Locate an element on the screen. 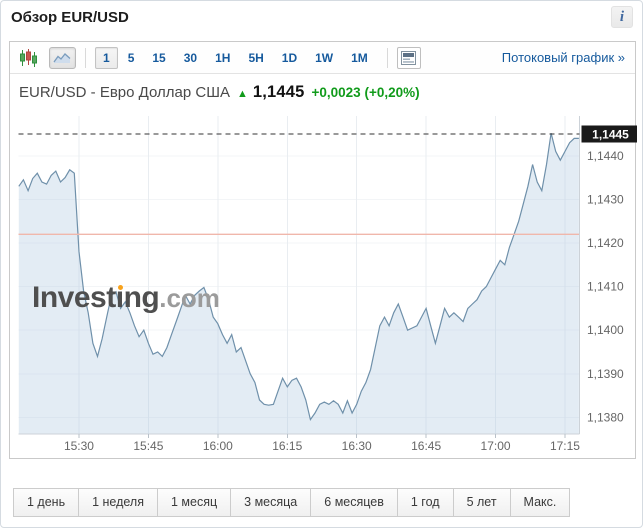 The image size is (643, 528). interval-buttons: 1 5 15 30 1H 5H 1D 1W 1M is located at coordinates (236, 57).